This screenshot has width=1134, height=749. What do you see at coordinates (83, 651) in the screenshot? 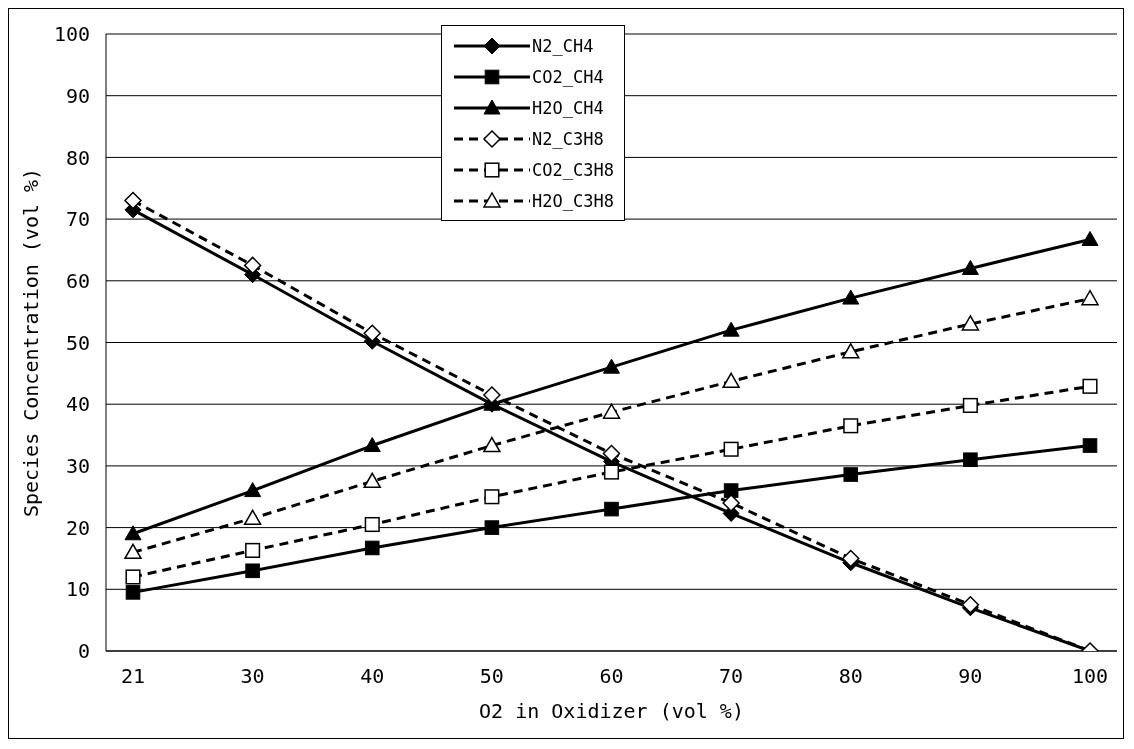
I see `y-tick-label: 0` at bounding box center [83, 651].